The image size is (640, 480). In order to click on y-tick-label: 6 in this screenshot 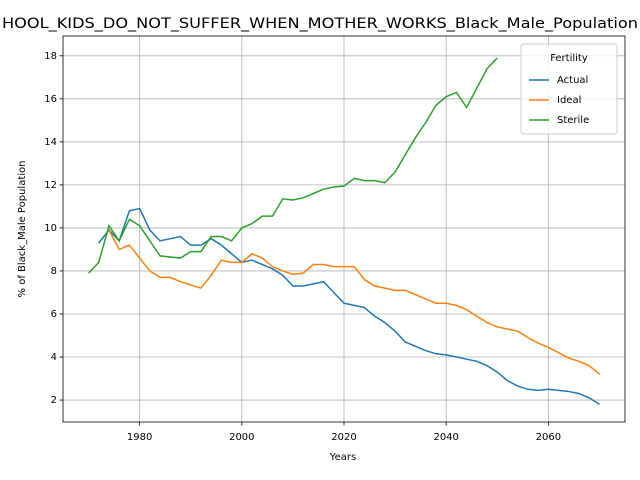, I will do `click(54, 314)`.